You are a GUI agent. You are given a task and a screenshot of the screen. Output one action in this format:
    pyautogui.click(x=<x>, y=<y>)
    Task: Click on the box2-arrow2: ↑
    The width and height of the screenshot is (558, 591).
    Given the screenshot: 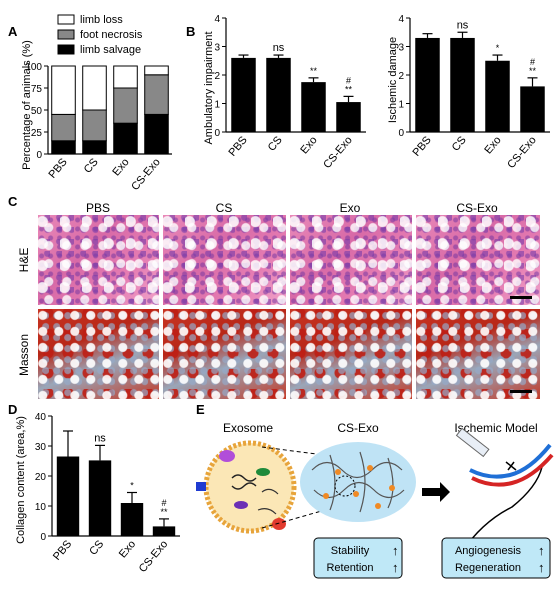 What is the action you would take?
    pyautogui.click(x=541, y=567)
    